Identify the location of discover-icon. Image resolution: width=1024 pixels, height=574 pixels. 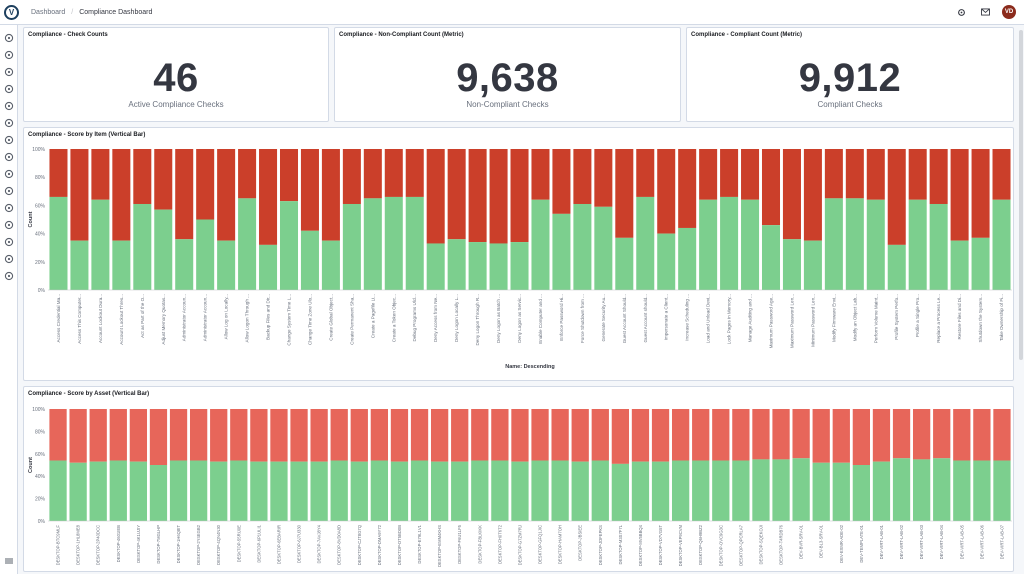
(9, 55).